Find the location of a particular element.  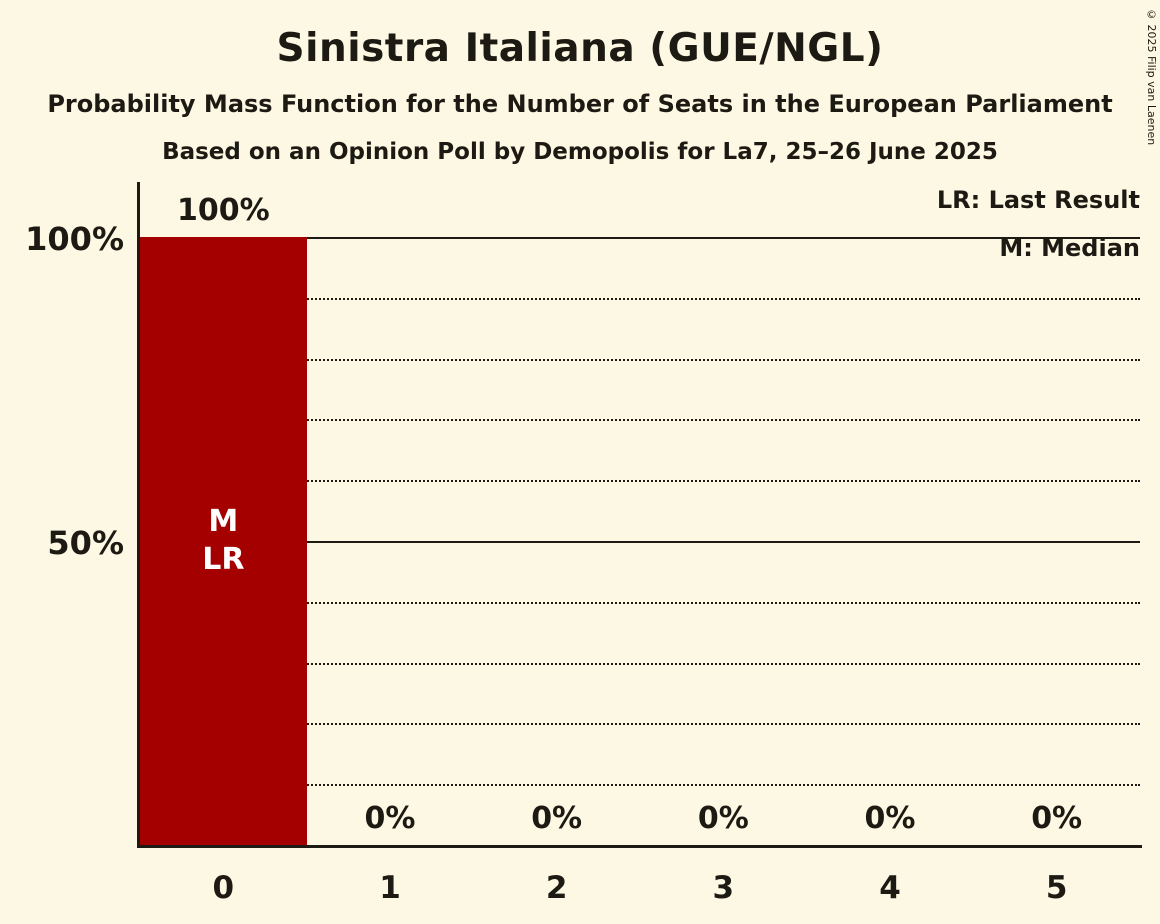

bar-value-label-3: 0% is located at coordinates (723, 818).